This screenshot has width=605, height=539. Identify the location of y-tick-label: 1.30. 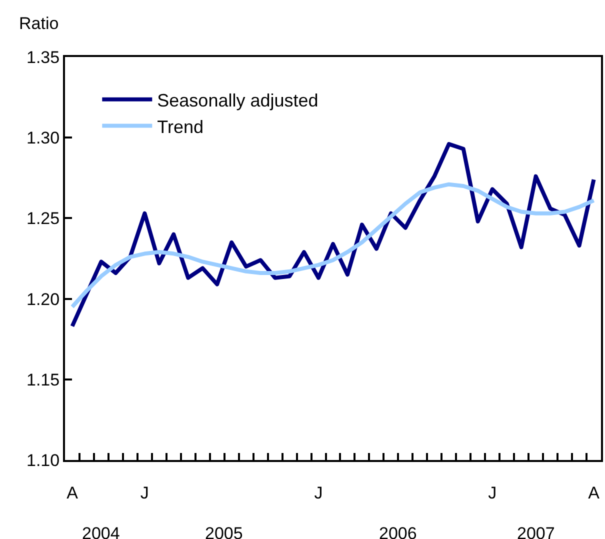
(43, 138).